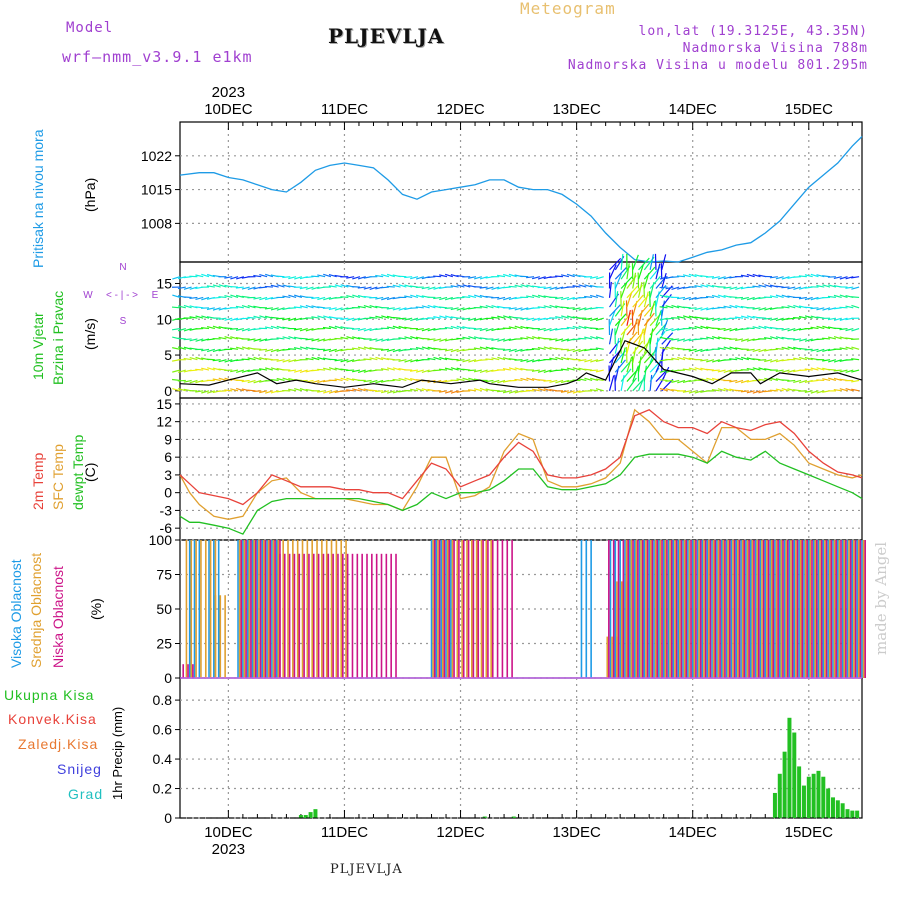 The width and height of the screenshot is (900, 900). I want to click on precip-bars, so click(579, 767).